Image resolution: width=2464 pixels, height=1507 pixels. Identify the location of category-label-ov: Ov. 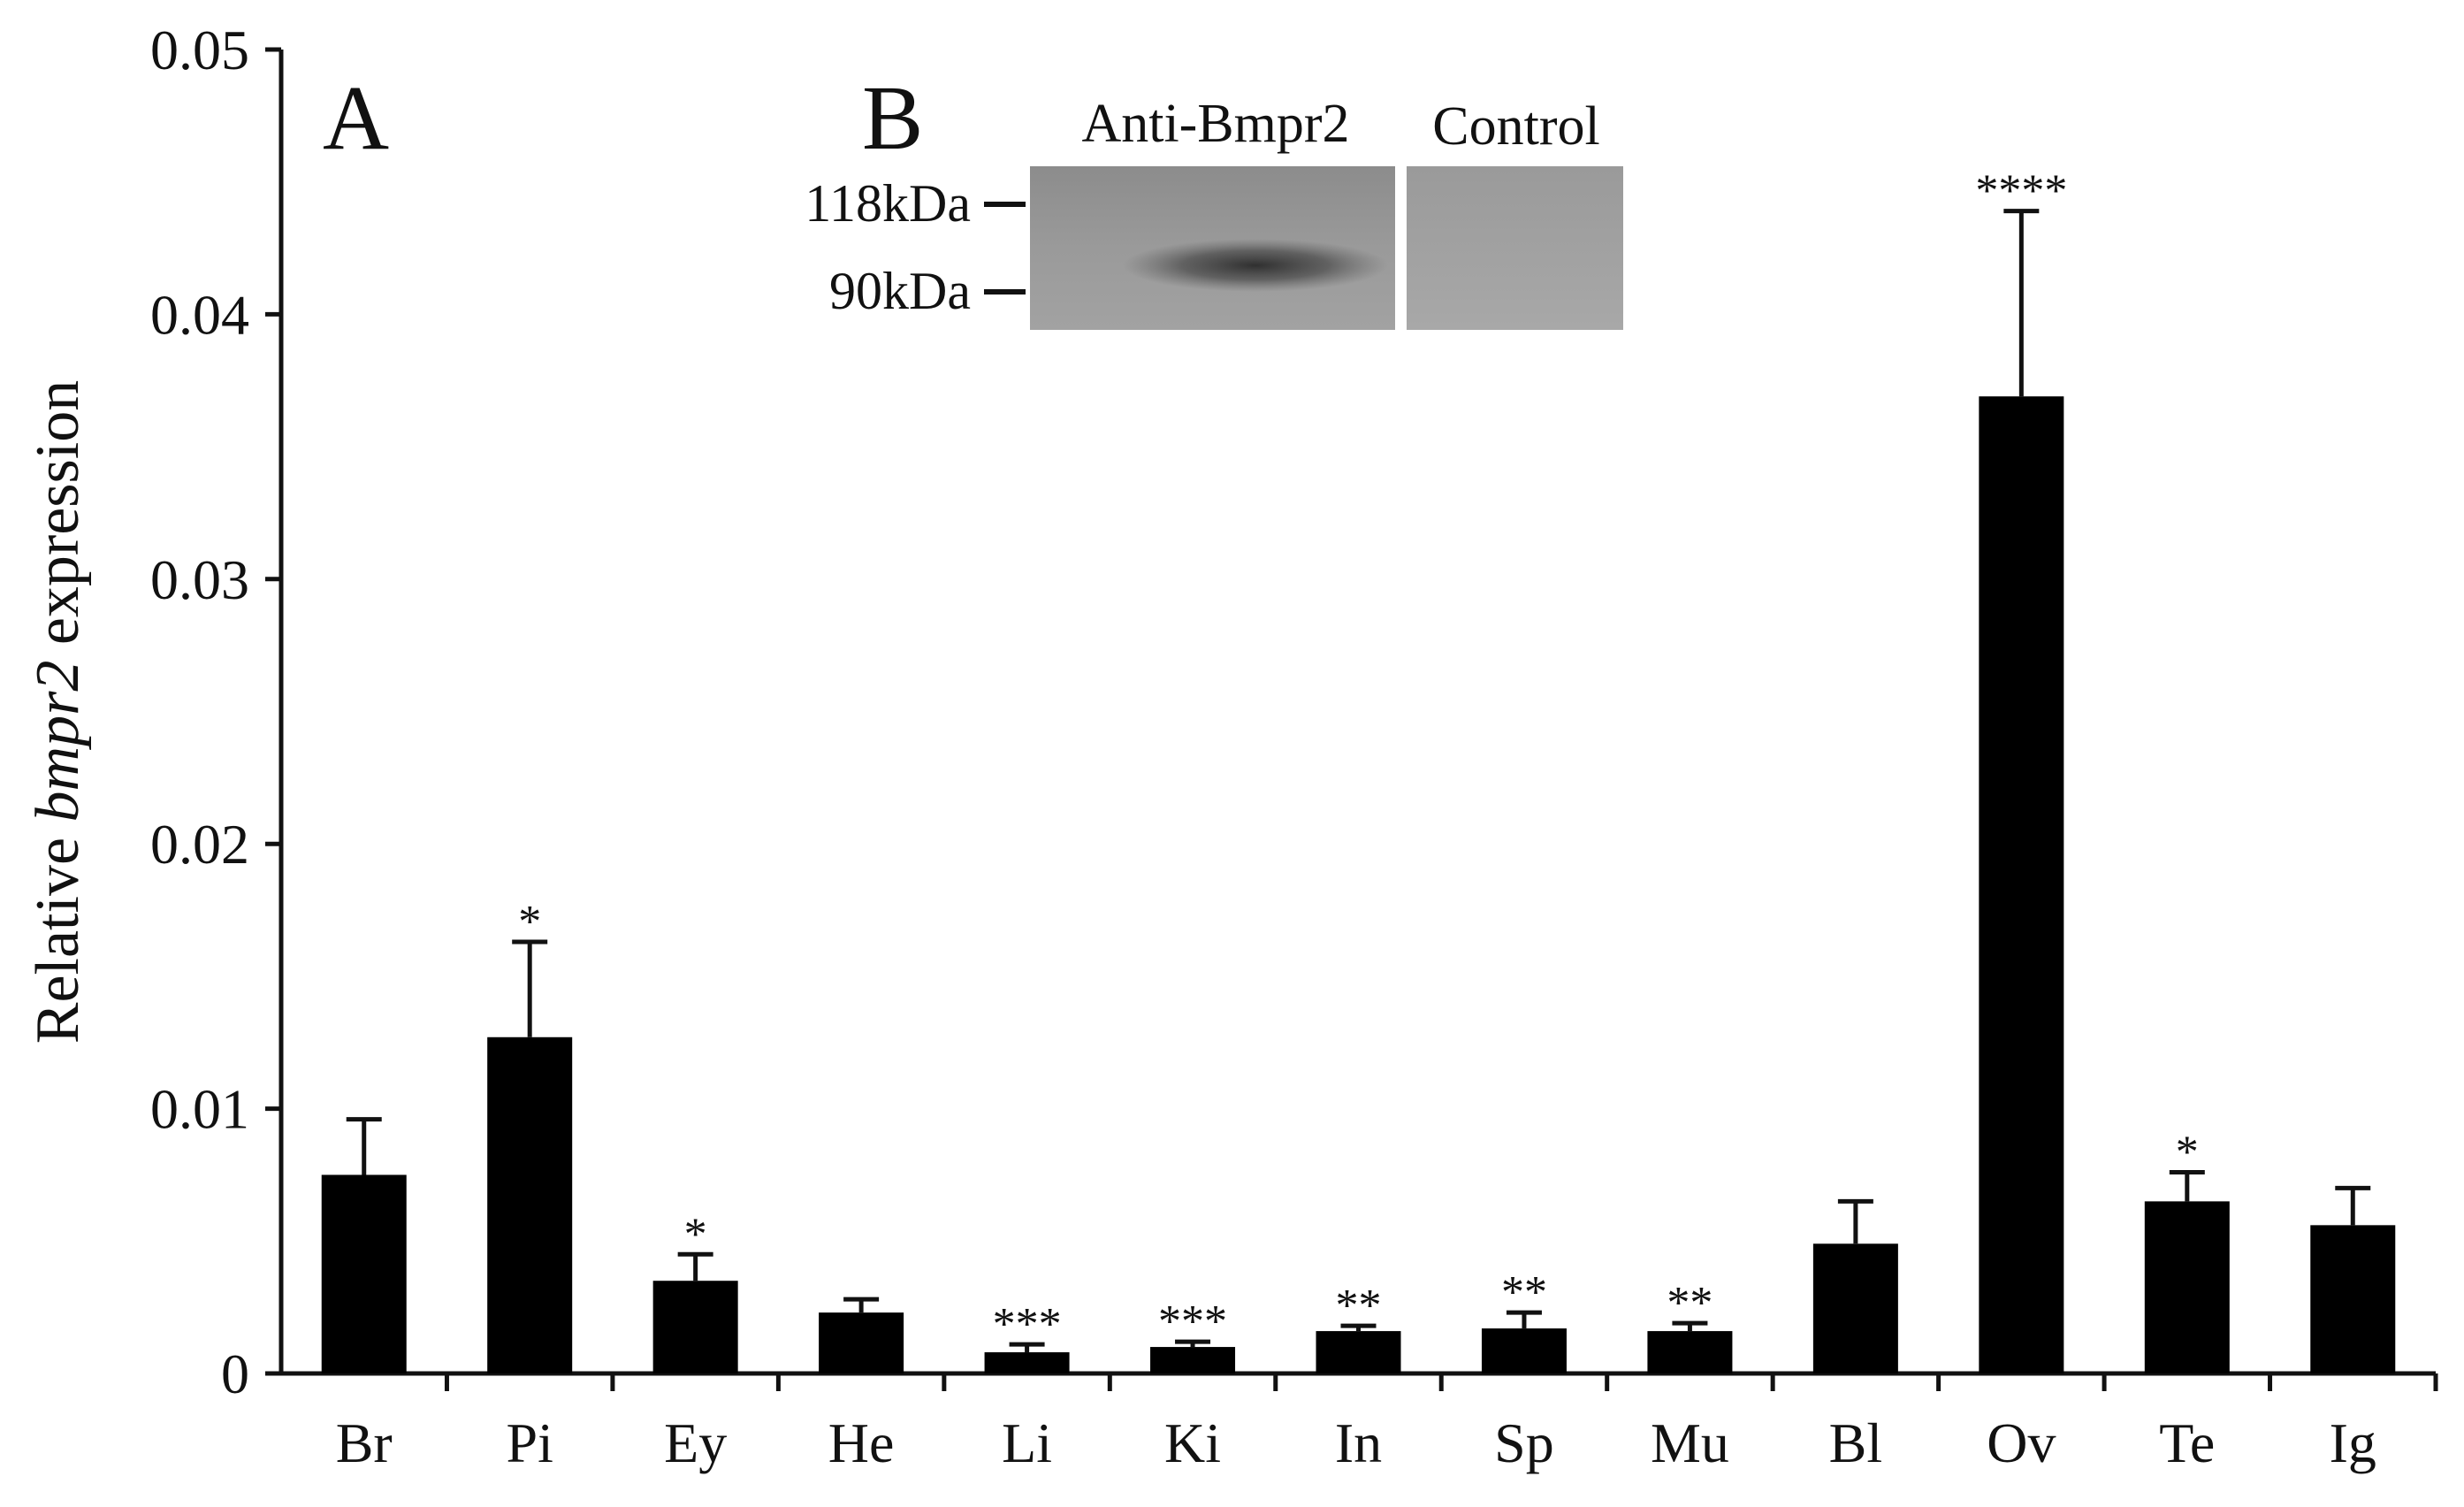
(2022, 1442).